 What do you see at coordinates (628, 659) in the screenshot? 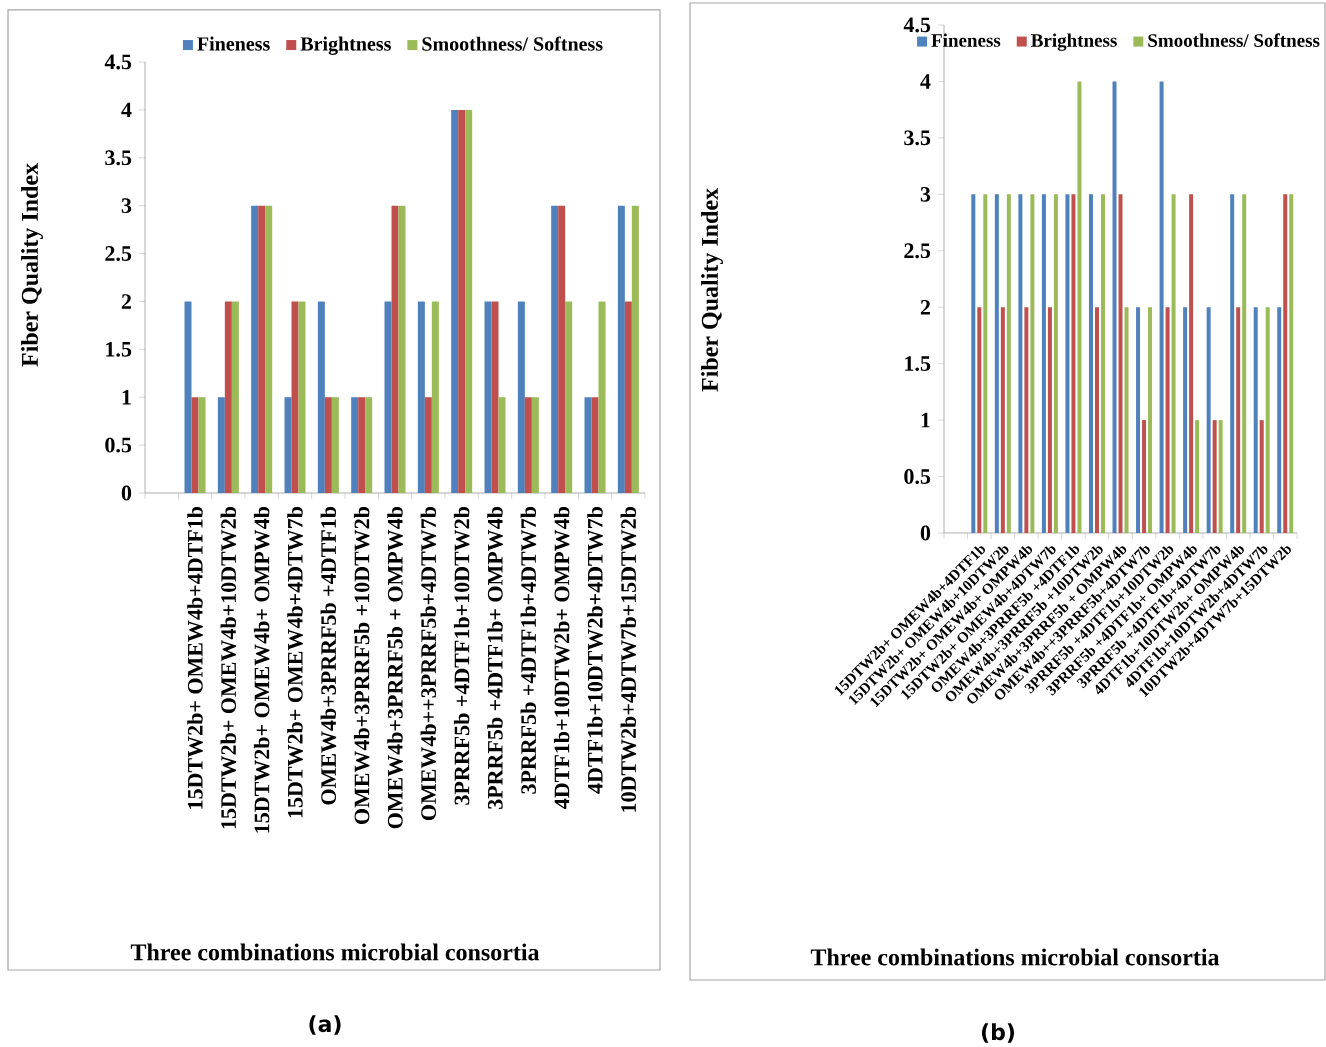
I see `x-tick-label: 10DTW2b+4DTW7b+15DTW2b` at bounding box center [628, 659].